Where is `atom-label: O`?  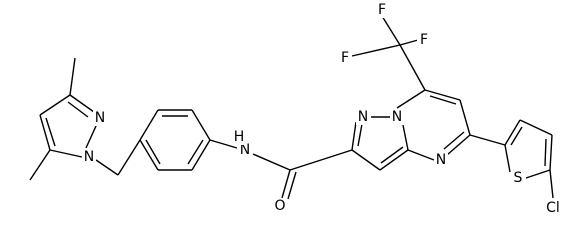
atom-label: O is located at coordinates (279, 206).